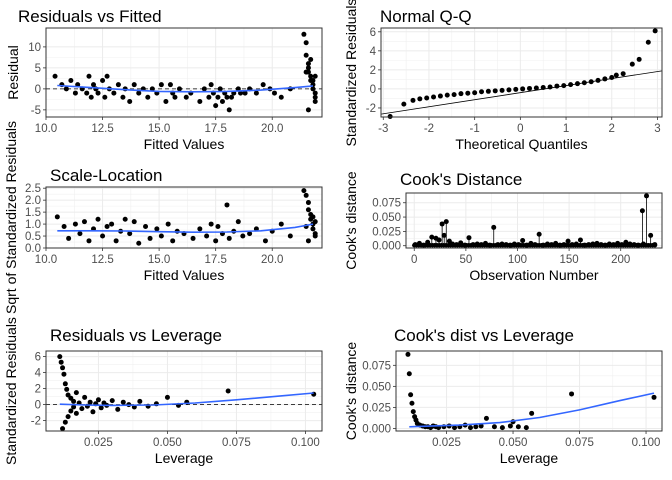 This screenshot has height=480, width=672. What do you see at coordinates (272, 129) in the screenshot?
I see `x-tick-label: 20.0` at bounding box center [272, 129].